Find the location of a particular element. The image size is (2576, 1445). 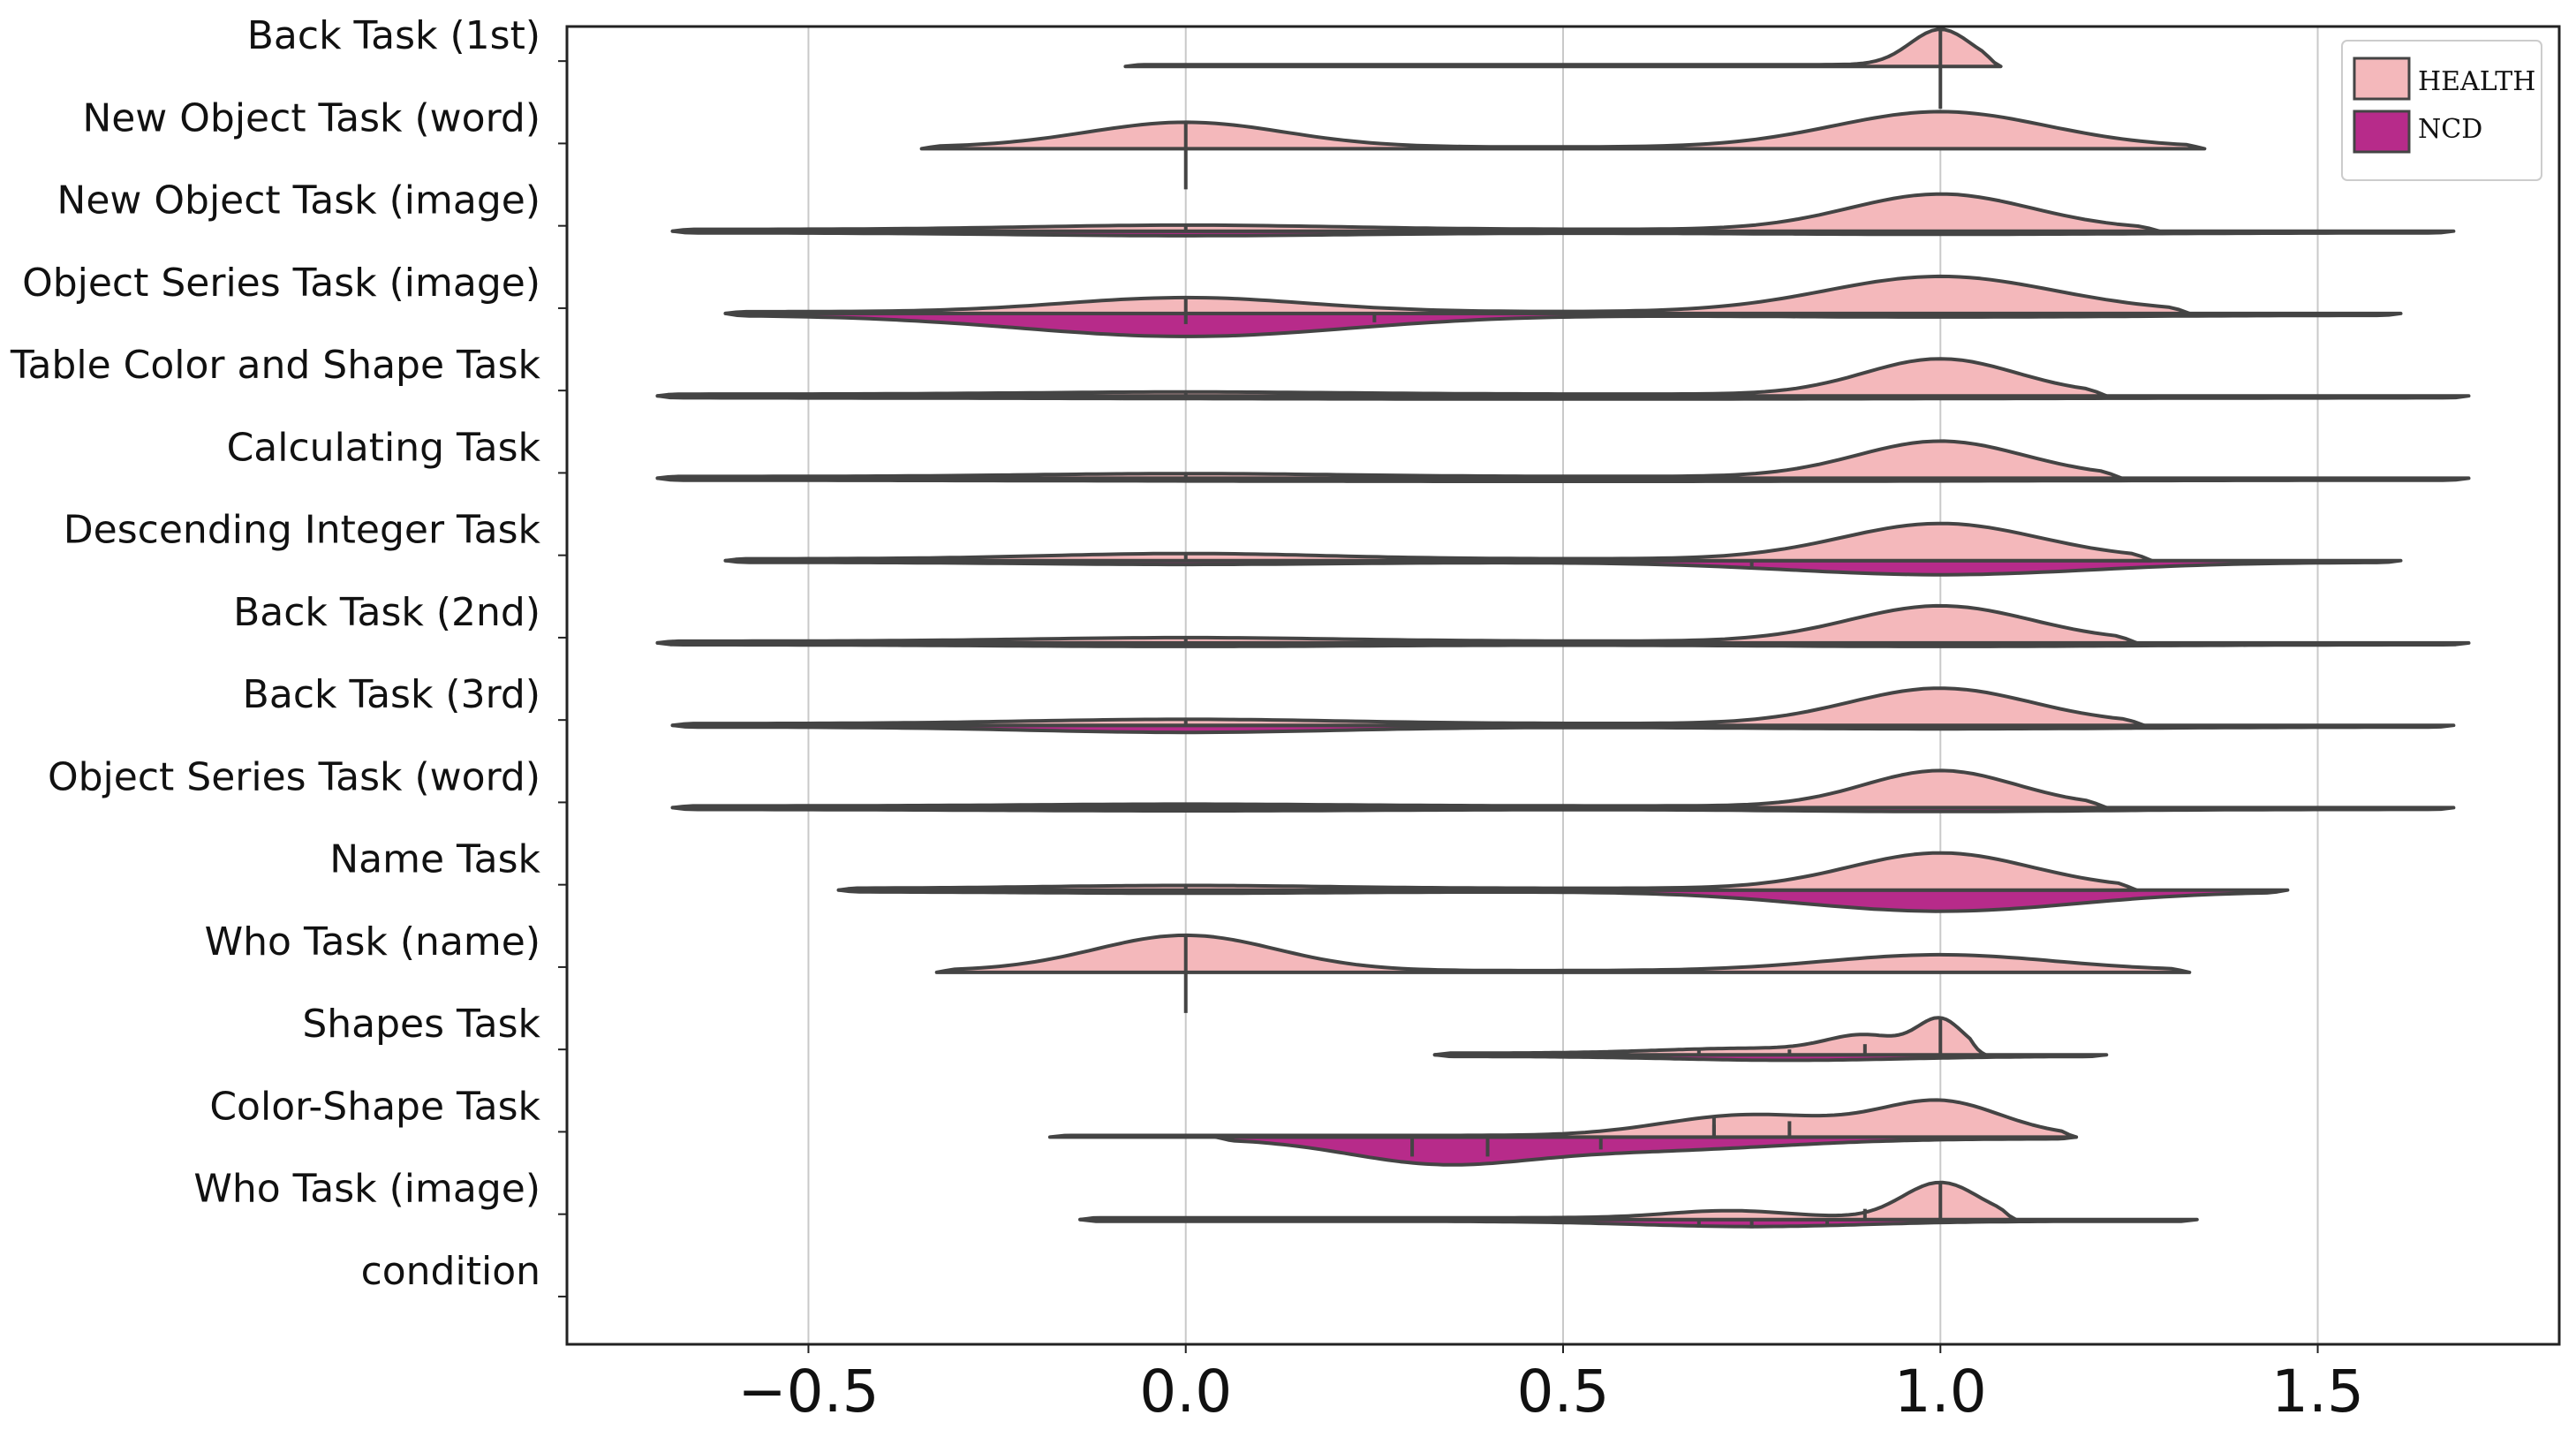

legend-label-ncd: NCD is located at coordinates (2450, 129).